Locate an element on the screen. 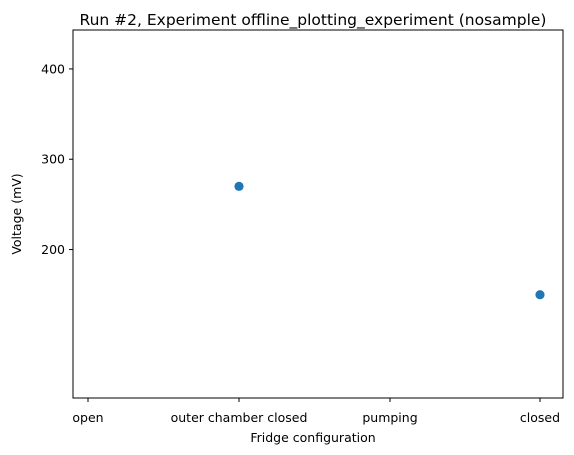 The image size is (574, 455). y-tick-label: 400 is located at coordinates (53, 68).